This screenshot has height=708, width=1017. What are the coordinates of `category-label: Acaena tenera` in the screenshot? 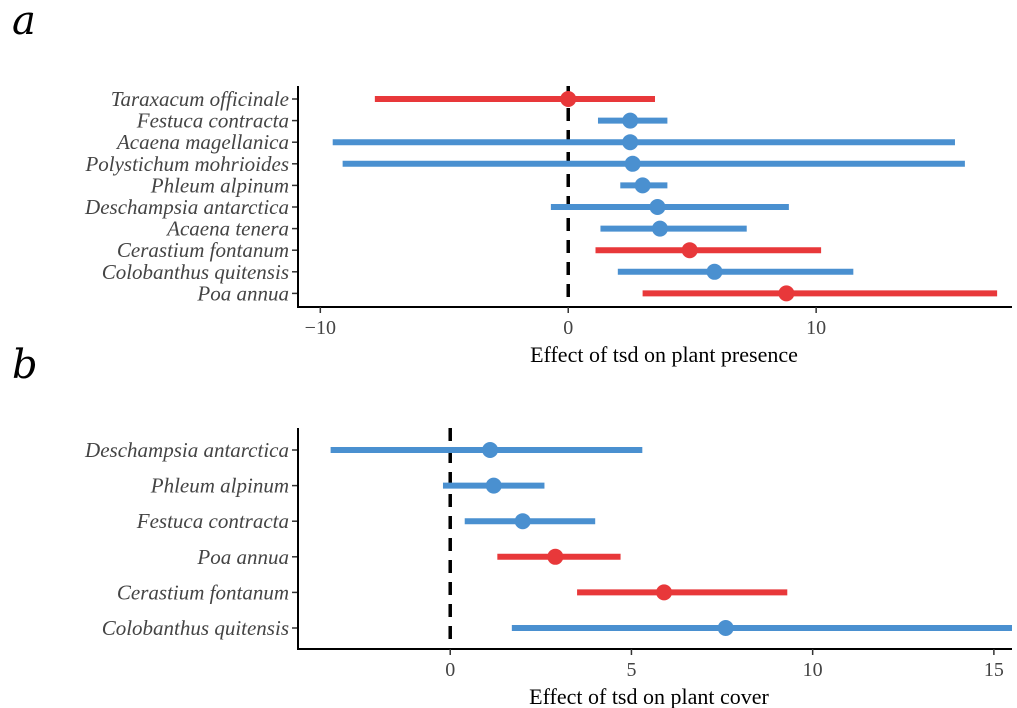 It's located at (227, 229).